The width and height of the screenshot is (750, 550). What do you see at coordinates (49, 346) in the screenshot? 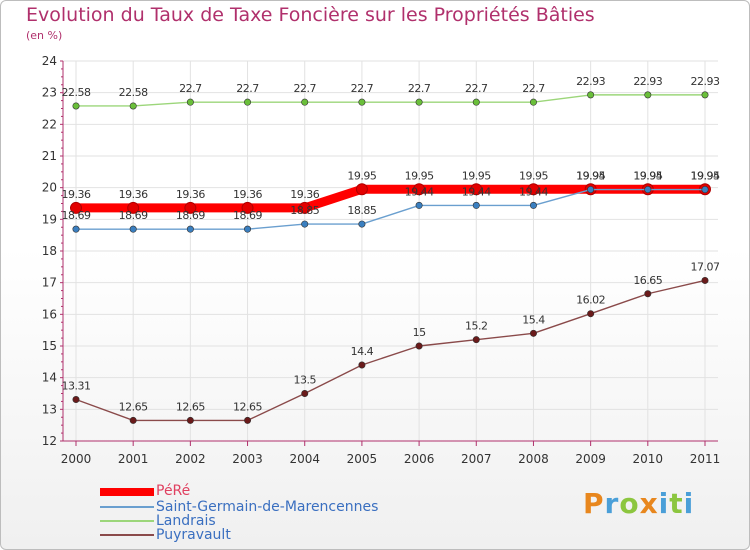
I see `y-tick-label: 15` at bounding box center [49, 346].